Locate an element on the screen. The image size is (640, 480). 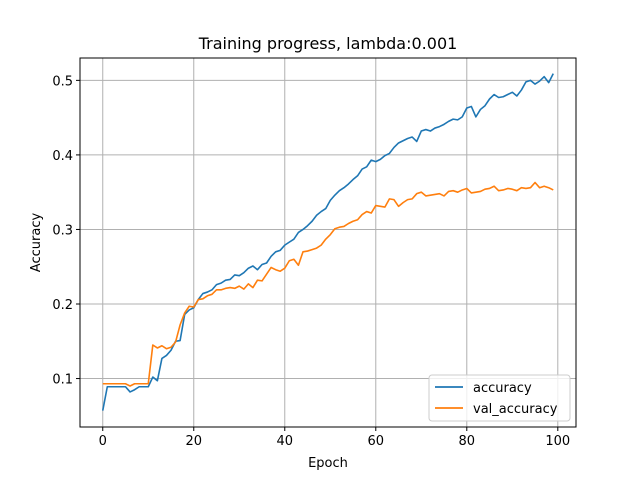
x-axis-label: Epoch is located at coordinates (328, 463).